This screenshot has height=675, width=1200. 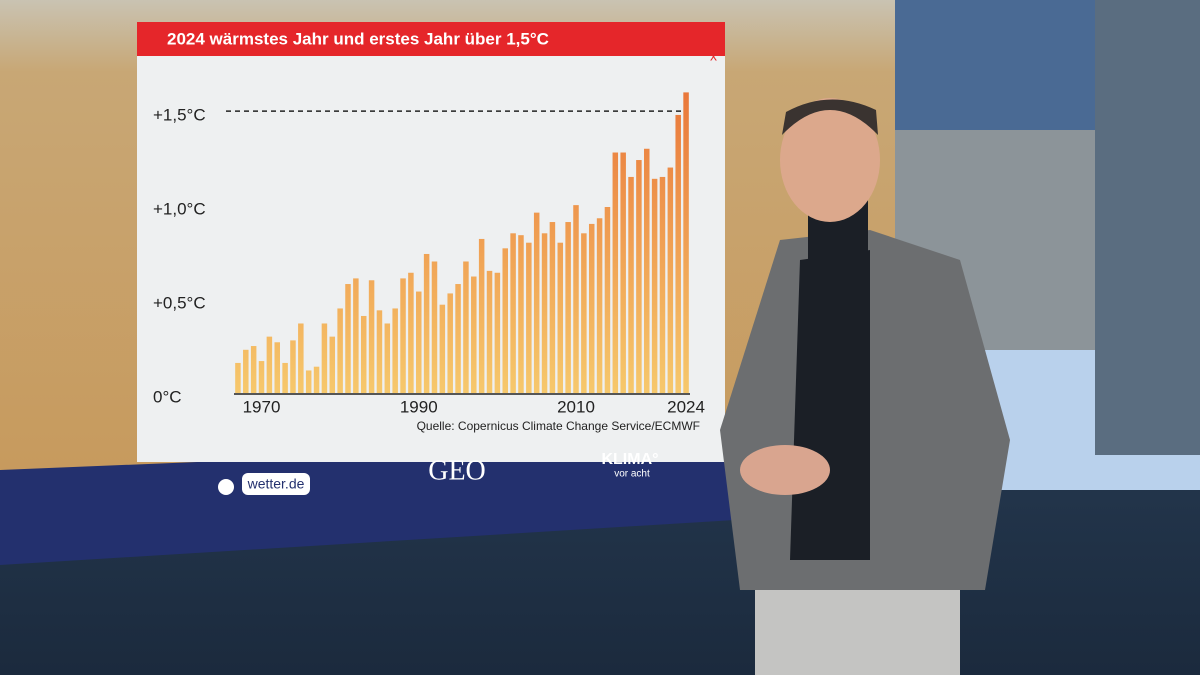 What do you see at coordinates (262, 406) in the screenshot?
I see `x-tick-label: 1970` at bounding box center [262, 406].